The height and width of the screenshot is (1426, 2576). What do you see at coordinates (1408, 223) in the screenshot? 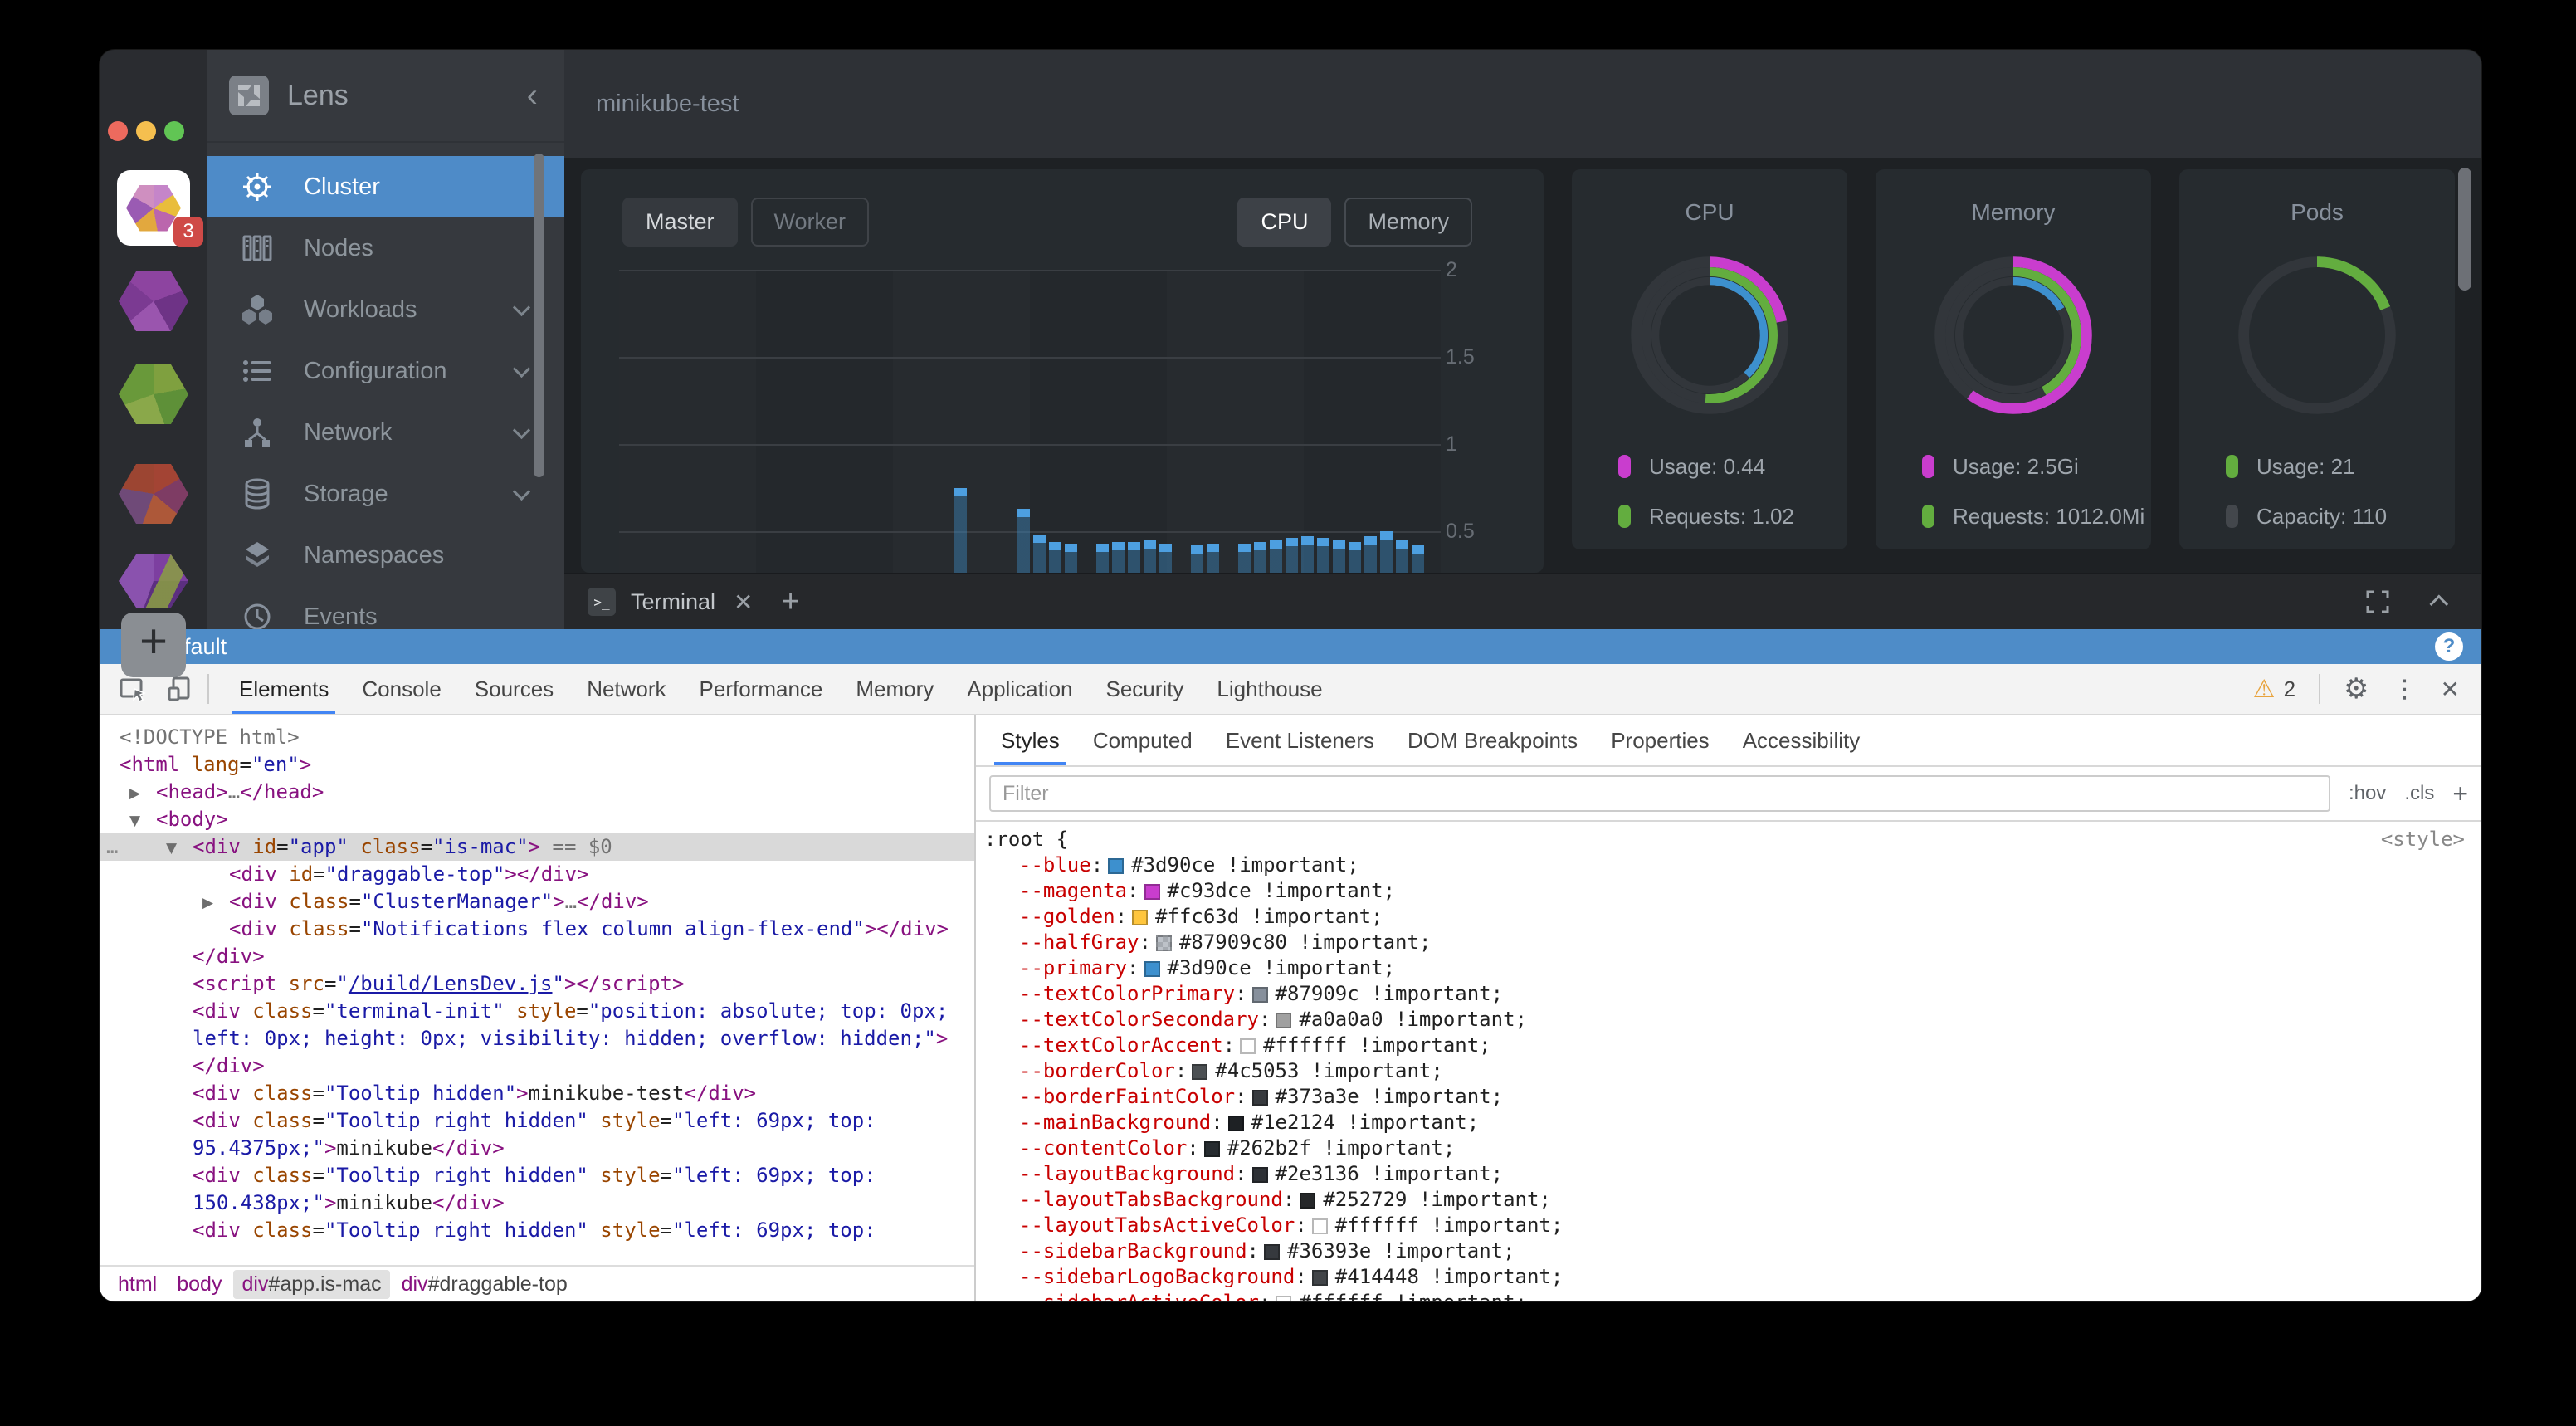
I see `metric-tab-memory: Memory` at bounding box center [1408, 223].